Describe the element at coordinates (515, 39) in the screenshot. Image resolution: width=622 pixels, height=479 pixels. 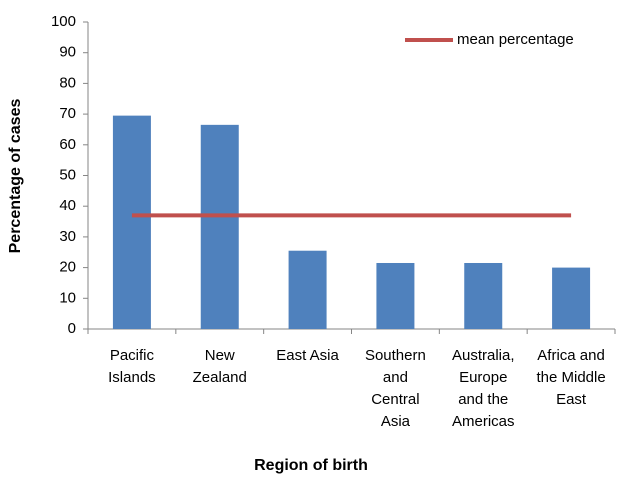
I see `legend-label: mean percentage` at that location.